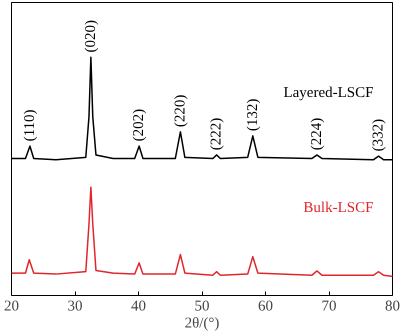 The image size is (400, 334). Describe the element at coordinates (216, 134) in the screenshot. I see `annotation: (222)` at that location.